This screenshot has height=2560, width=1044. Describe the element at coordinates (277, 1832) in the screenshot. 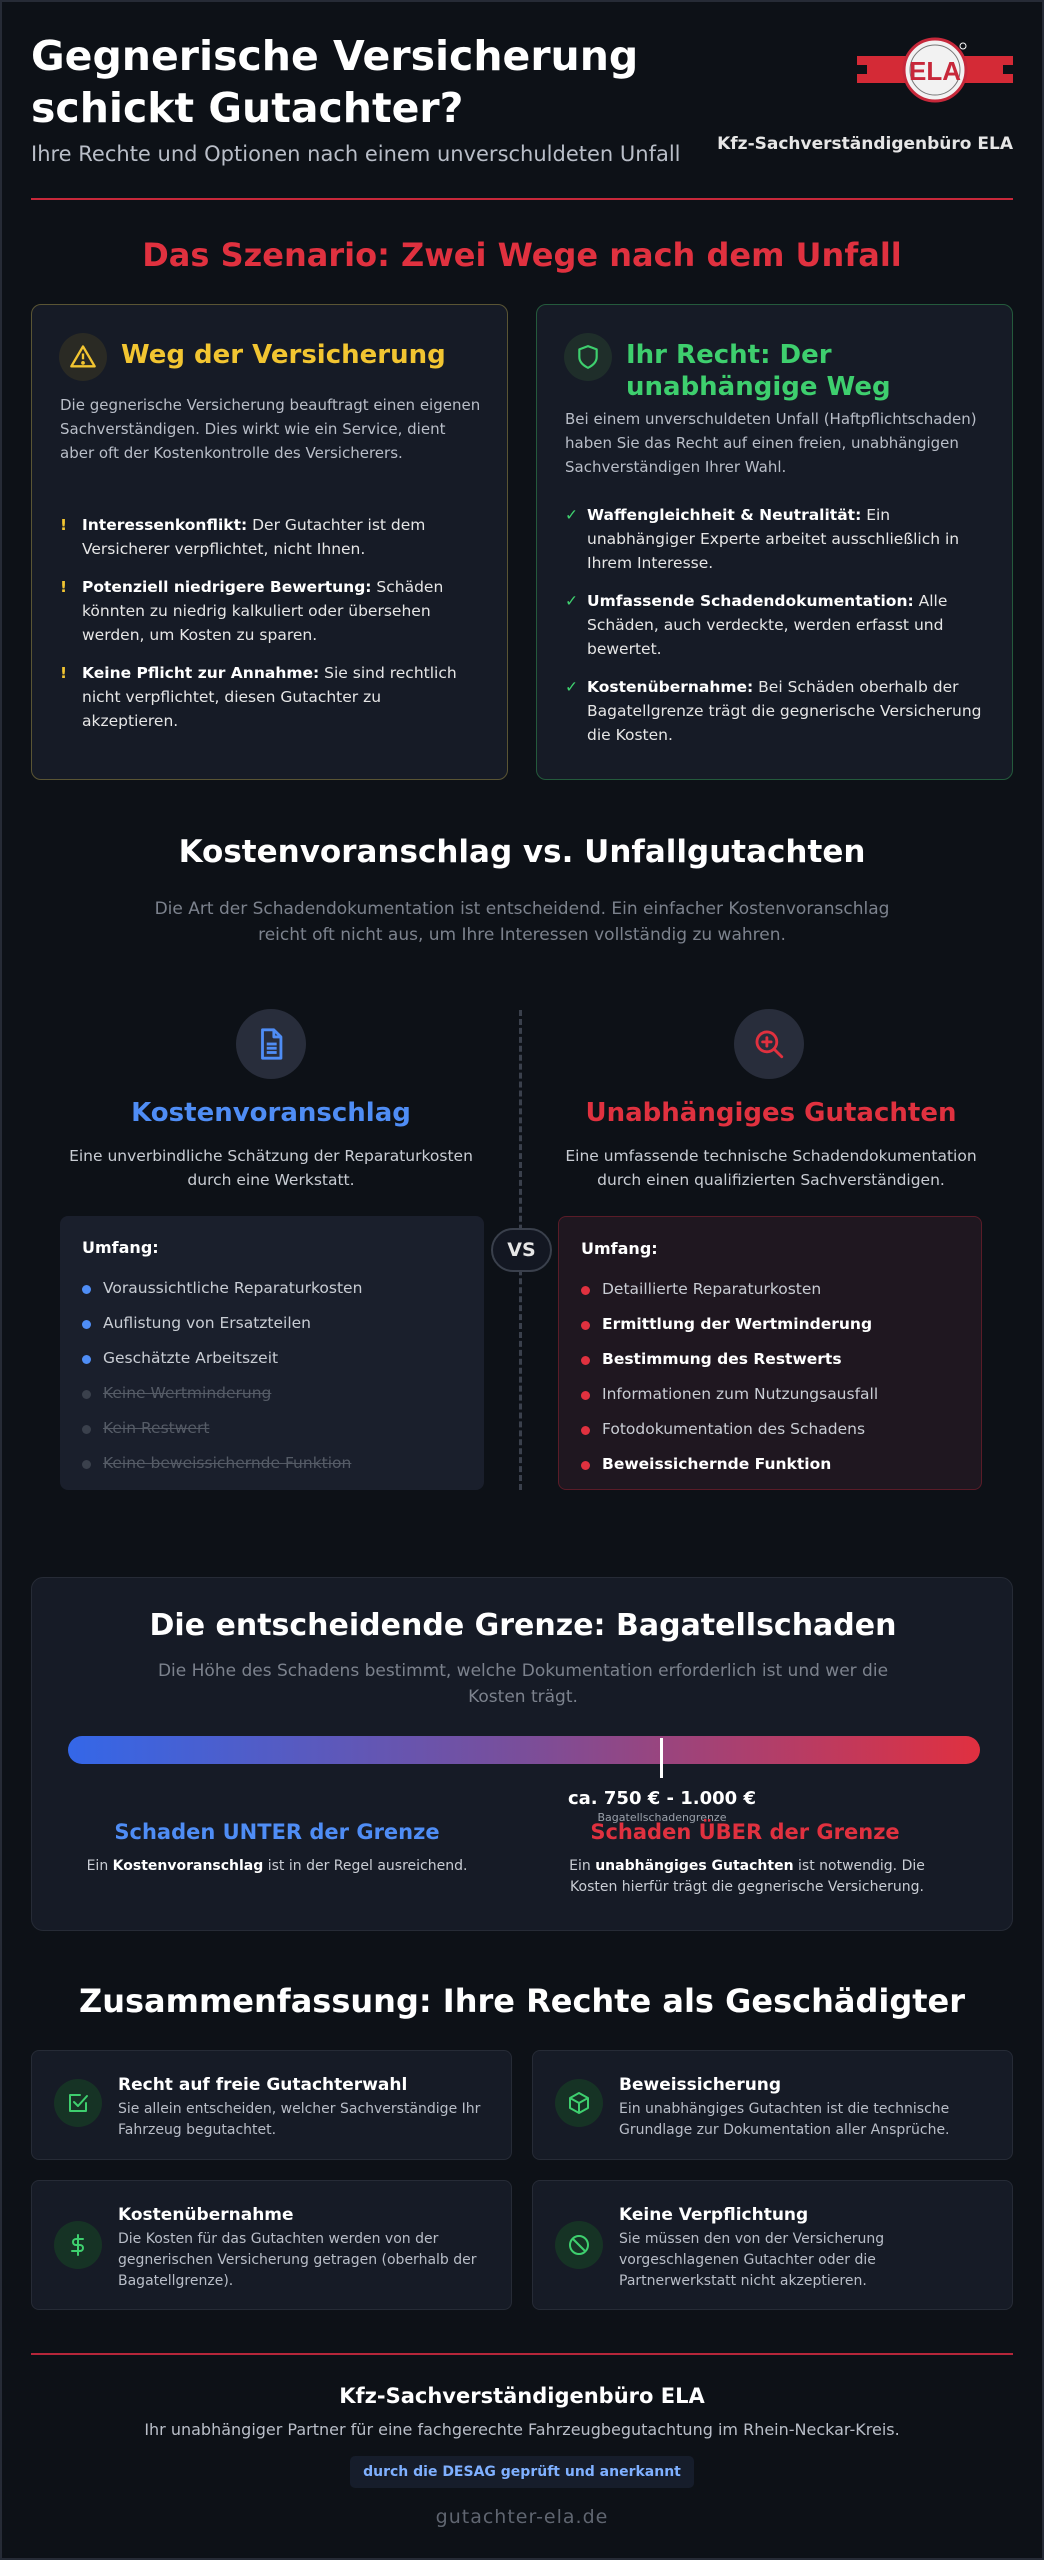

I see `below-threshold-heading: Schaden UNTER der Grenze` at that location.